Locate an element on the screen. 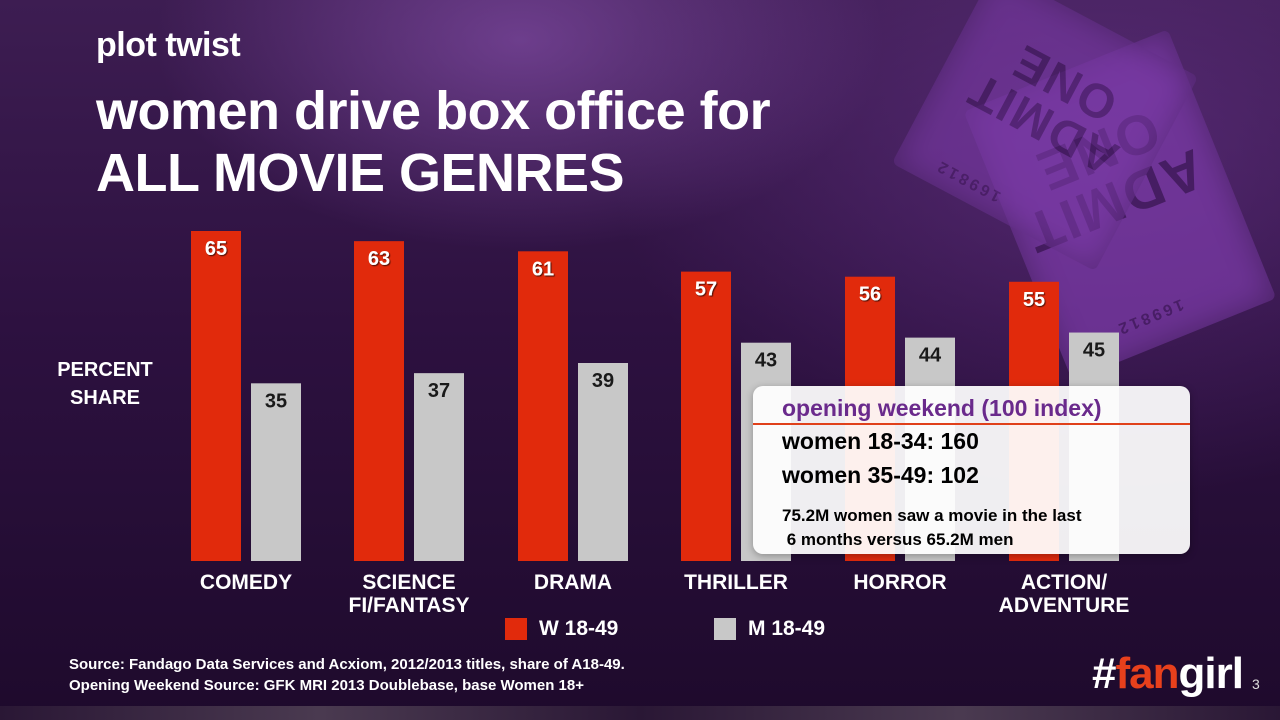 This screenshot has height=720, width=1280. category-label: FI/FANTASY is located at coordinates (409, 605).